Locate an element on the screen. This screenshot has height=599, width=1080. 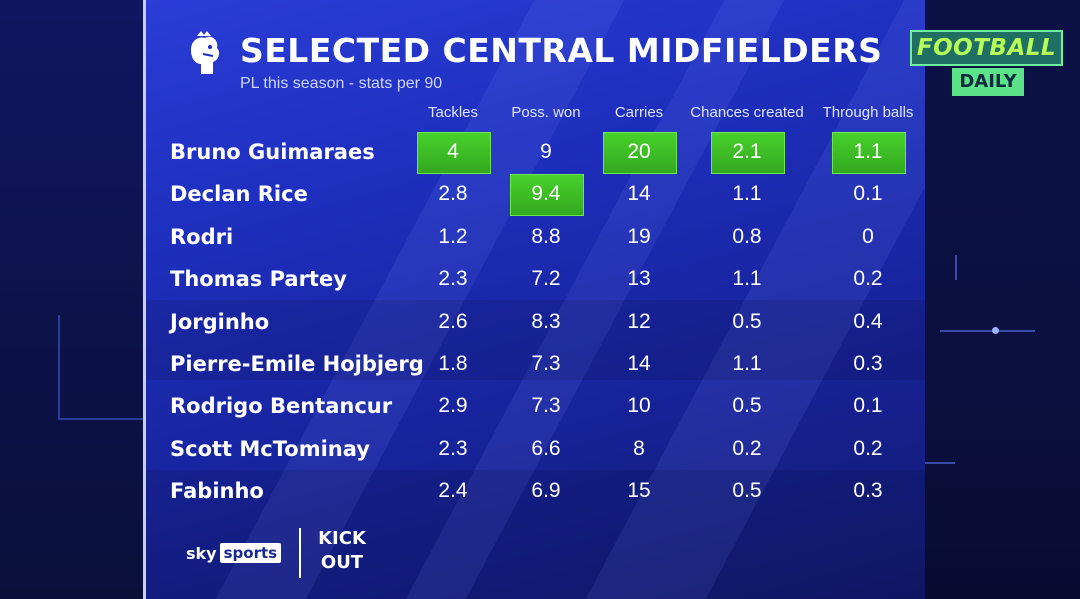
stat-cell: 2.6 is located at coordinates (453, 321).